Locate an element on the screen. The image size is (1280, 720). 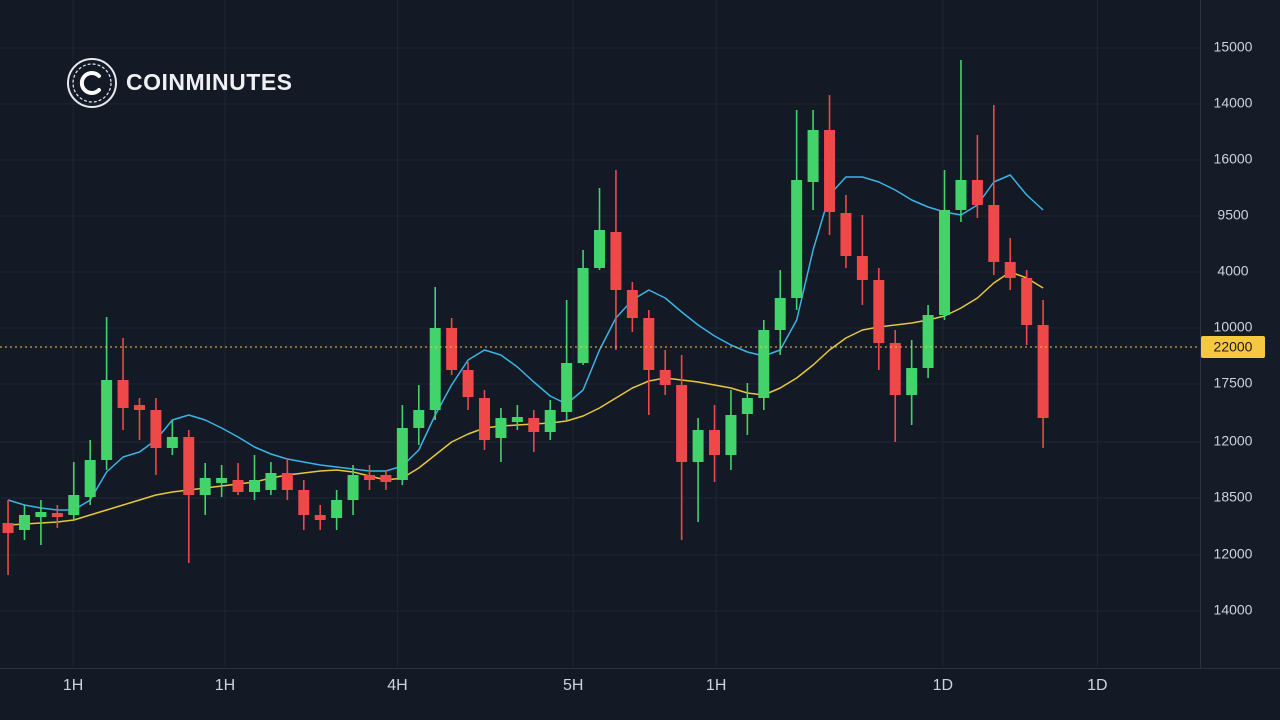
price-tag is located at coordinates (1233, 347).